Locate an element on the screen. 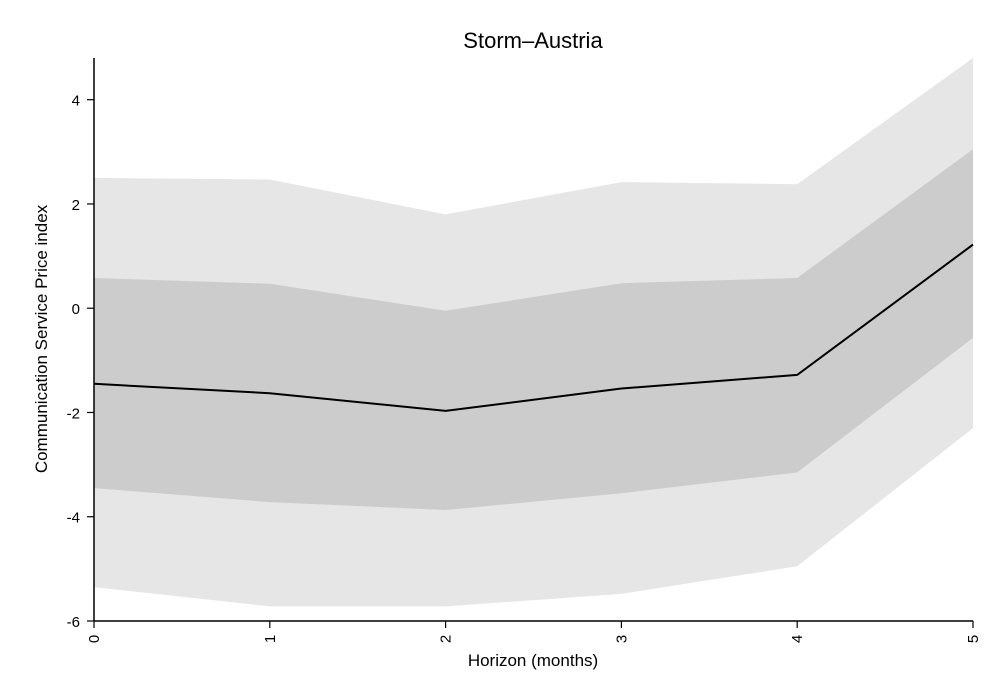  y-tick-label: 0 is located at coordinates (76, 309).